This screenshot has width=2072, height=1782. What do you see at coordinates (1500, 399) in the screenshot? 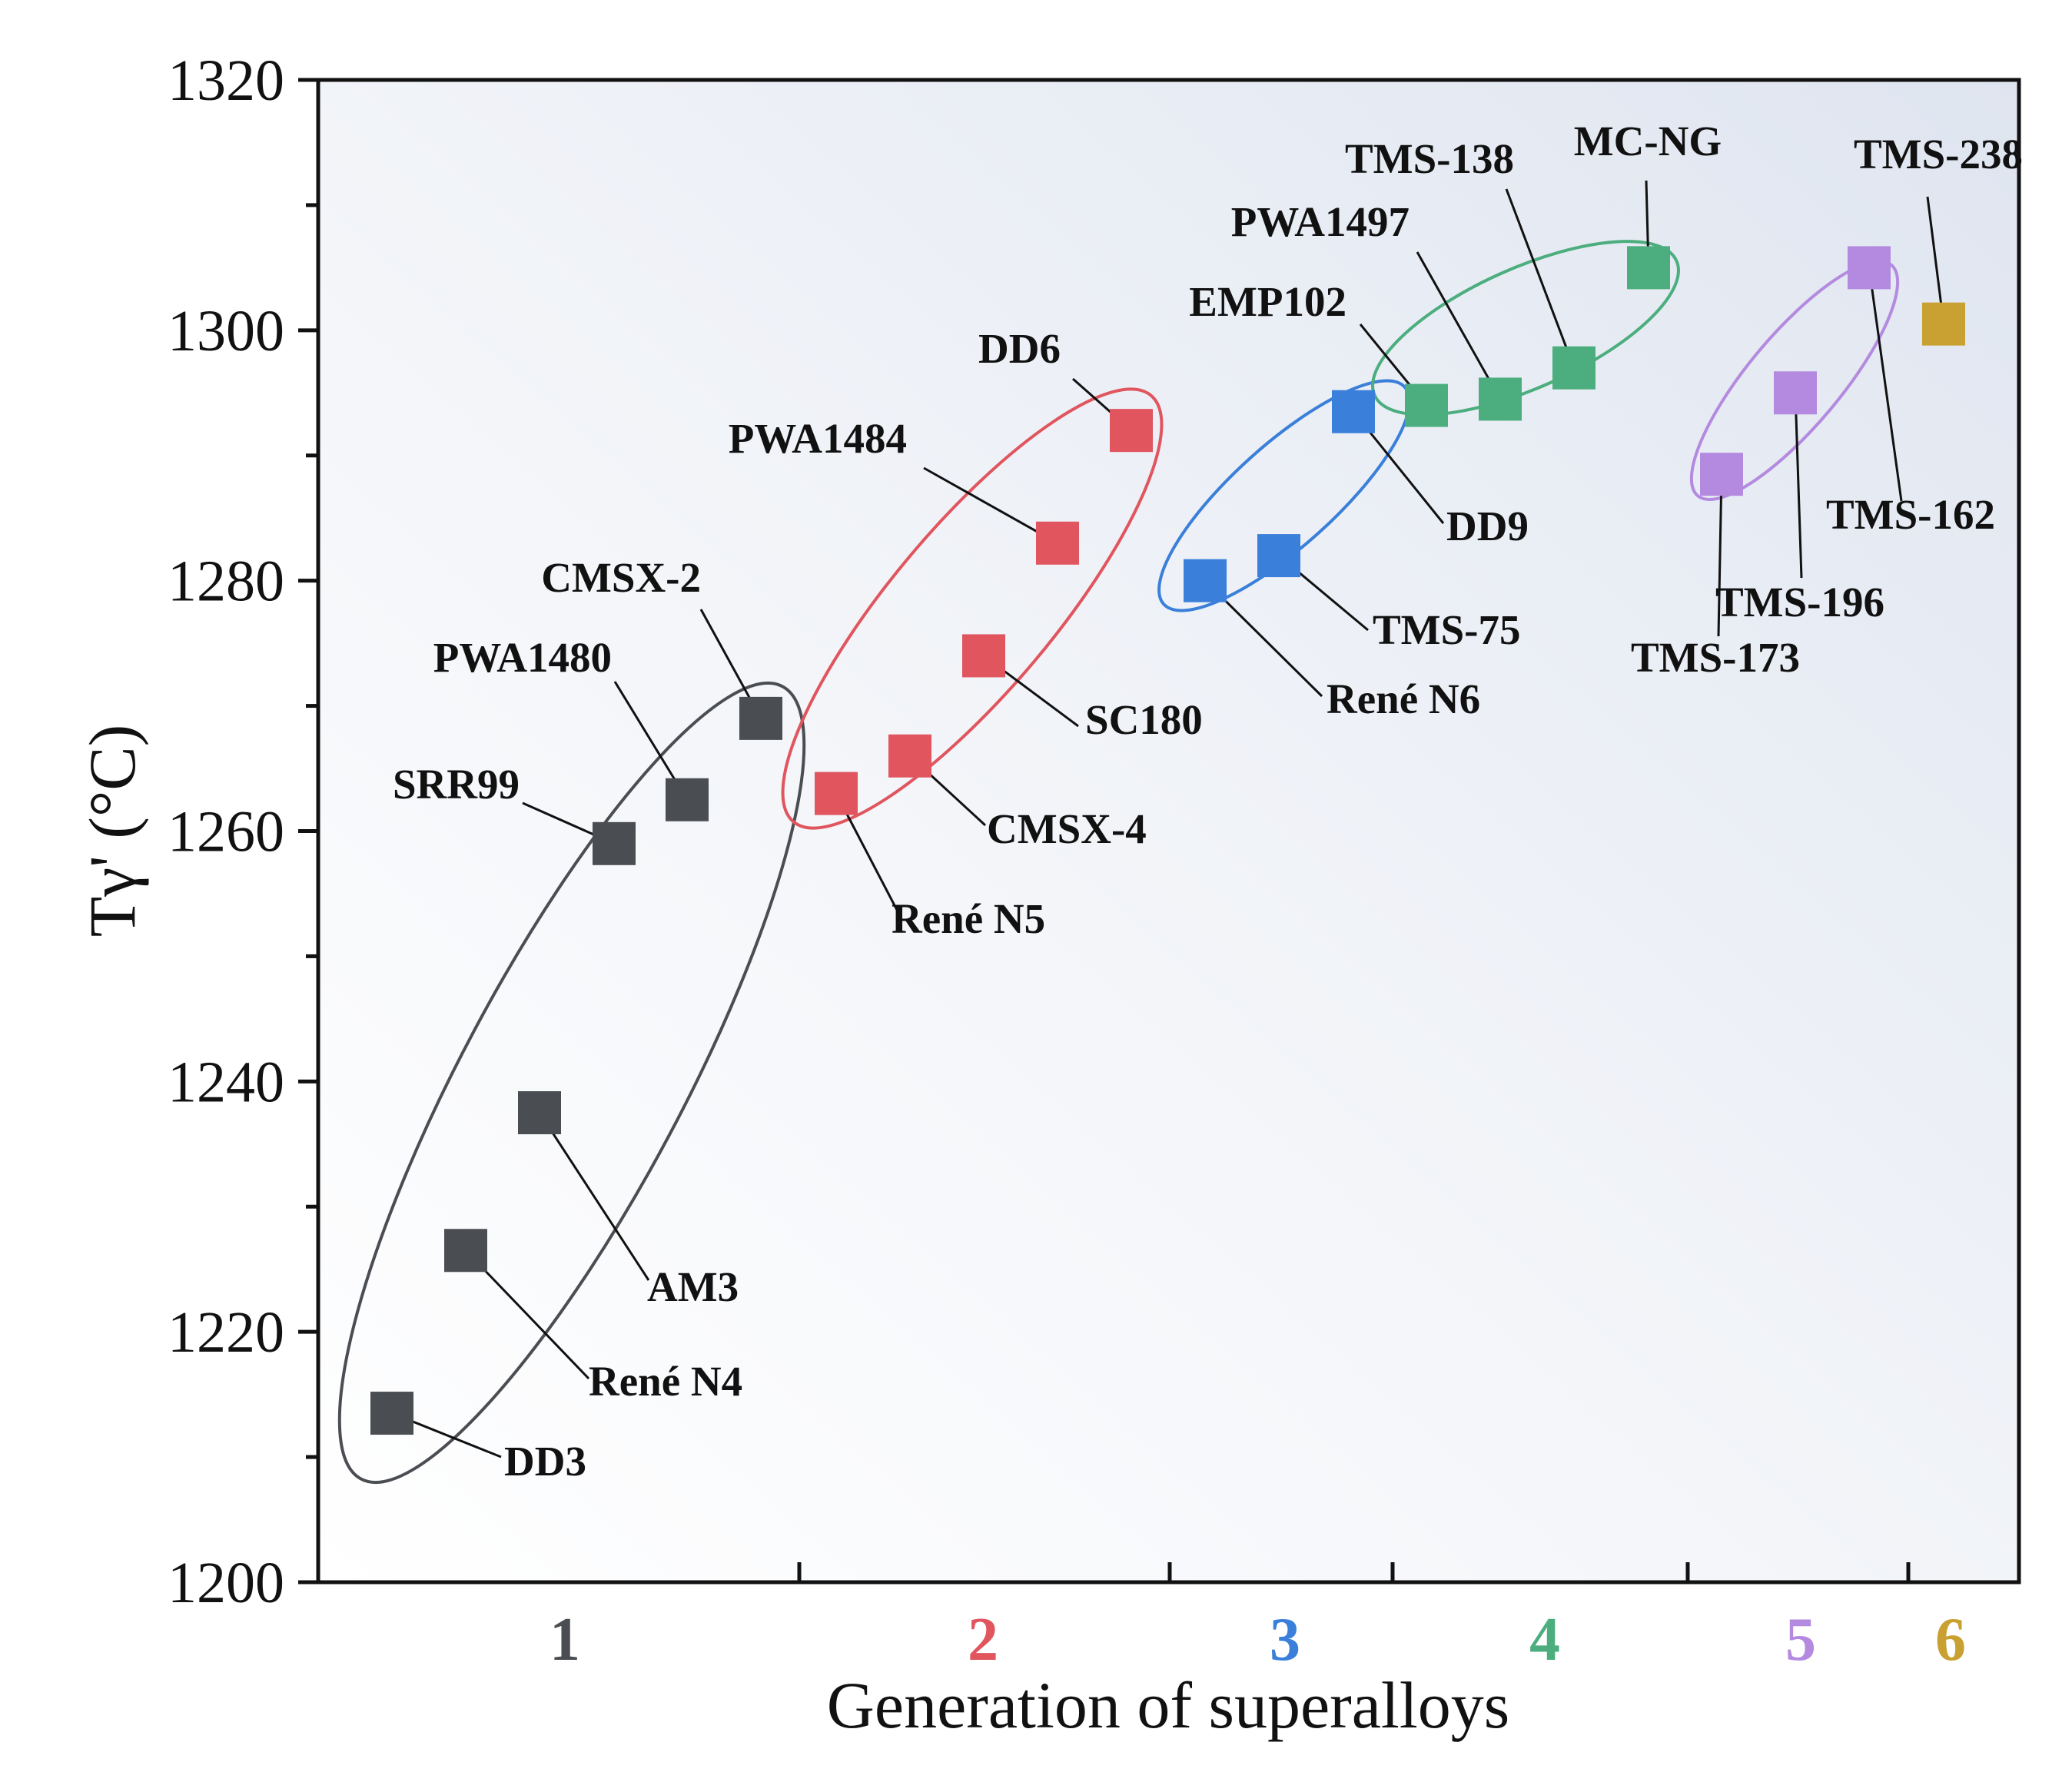
I see `point-pwa1497` at bounding box center [1500, 399].